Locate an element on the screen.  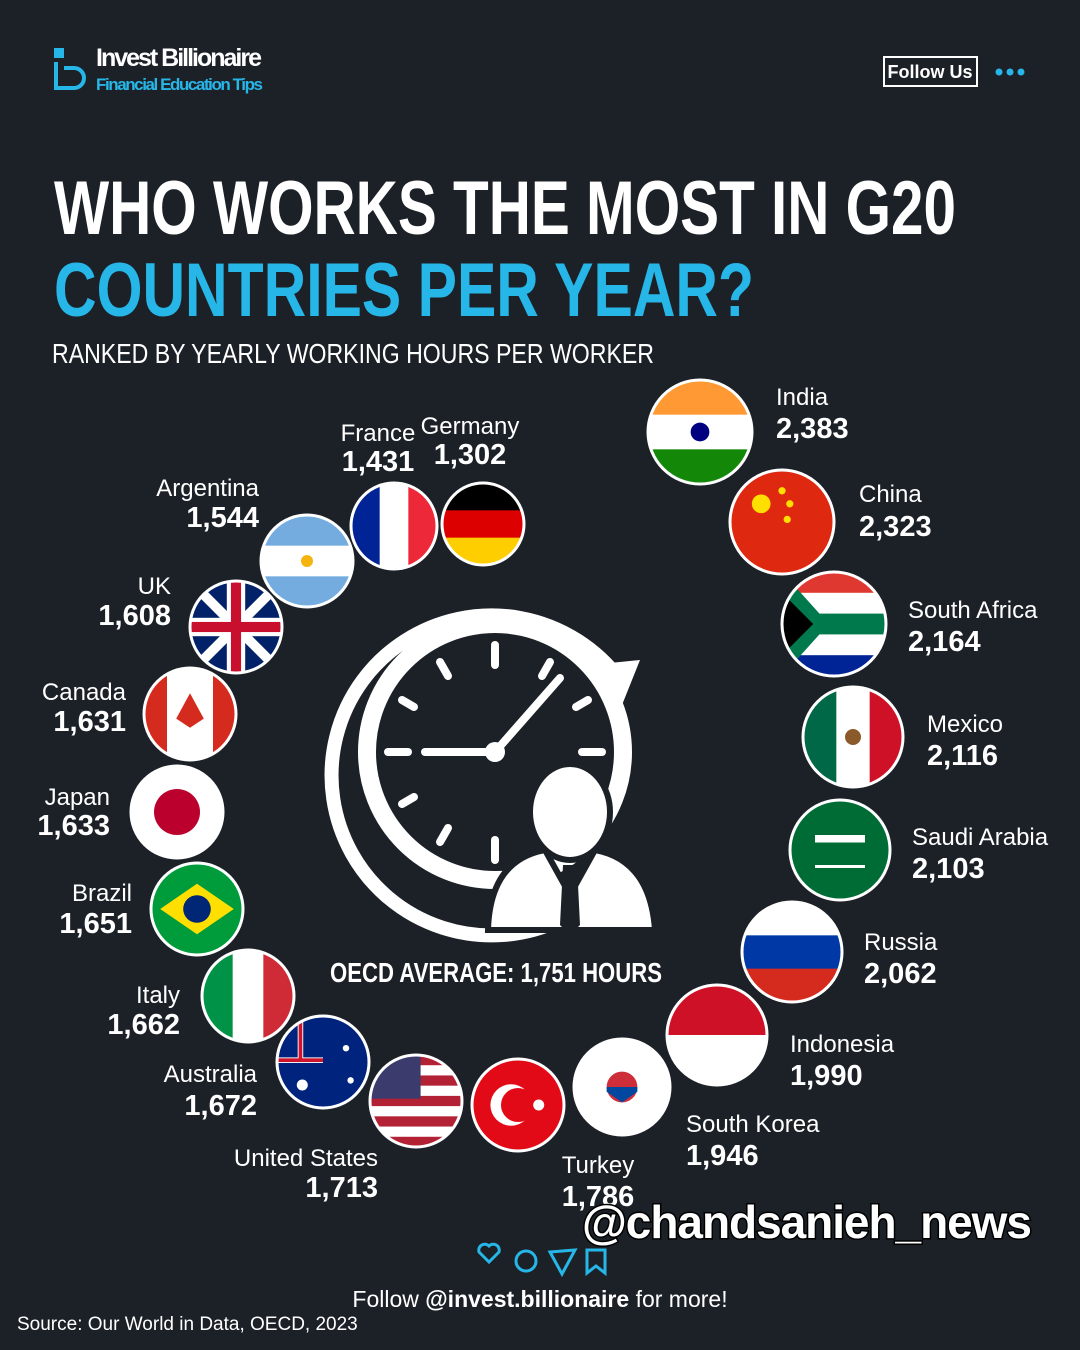
source: Source: Our World in Data, OECD, 2023 is located at coordinates (187, 1324).